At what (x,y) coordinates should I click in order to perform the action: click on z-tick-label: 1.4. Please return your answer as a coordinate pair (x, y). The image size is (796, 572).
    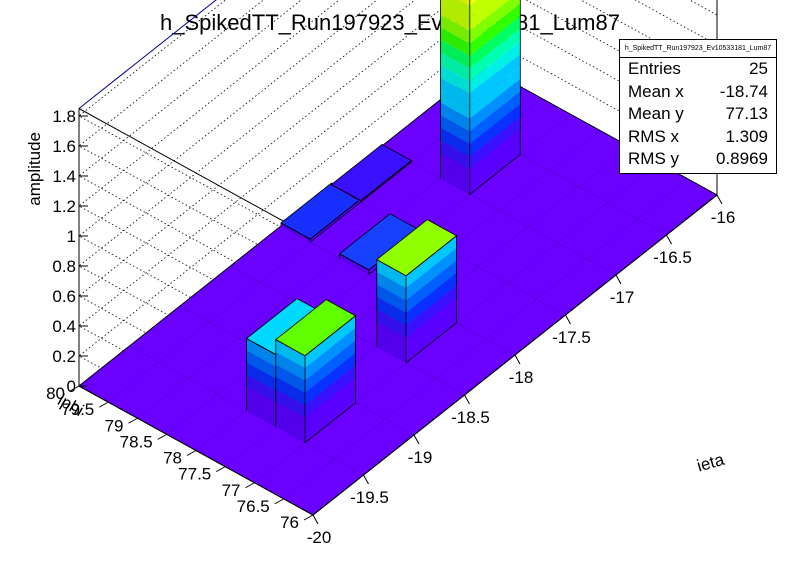
    Looking at the image, I should click on (64, 176).